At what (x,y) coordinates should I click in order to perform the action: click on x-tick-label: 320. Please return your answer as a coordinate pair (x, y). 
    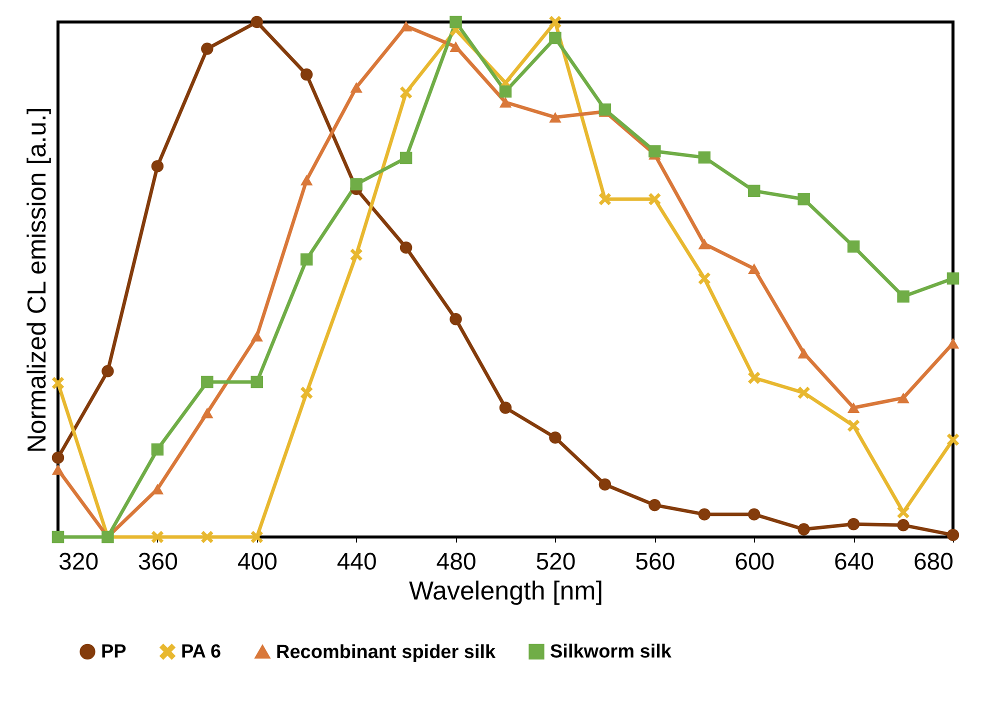
    Looking at the image, I should click on (78, 562).